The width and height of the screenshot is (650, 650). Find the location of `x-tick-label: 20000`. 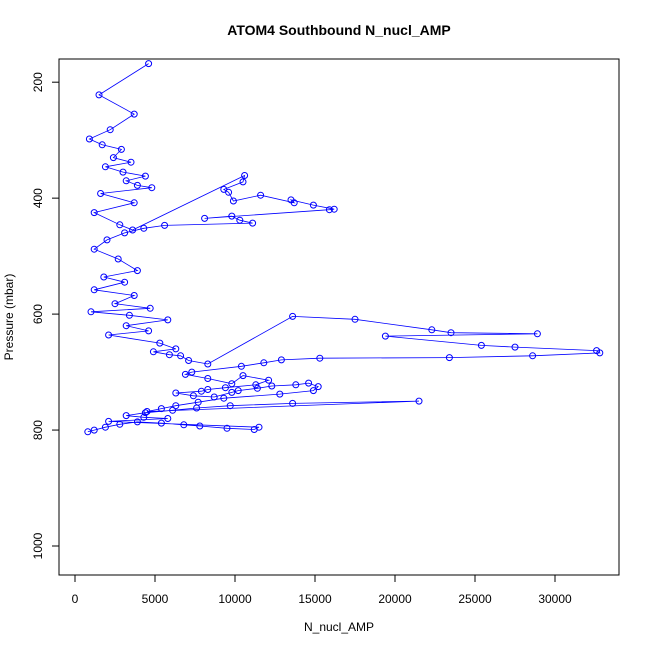

x-tick-label: 20000 is located at coordinates (395, 599).